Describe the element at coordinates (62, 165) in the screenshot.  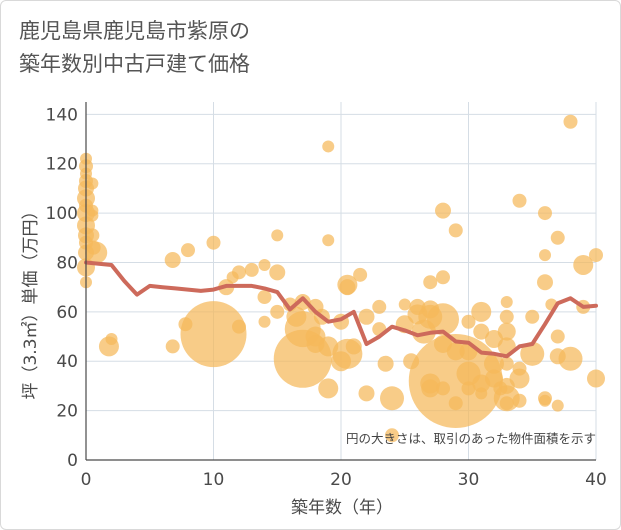
I see `y-tick-label: 120` at that location.